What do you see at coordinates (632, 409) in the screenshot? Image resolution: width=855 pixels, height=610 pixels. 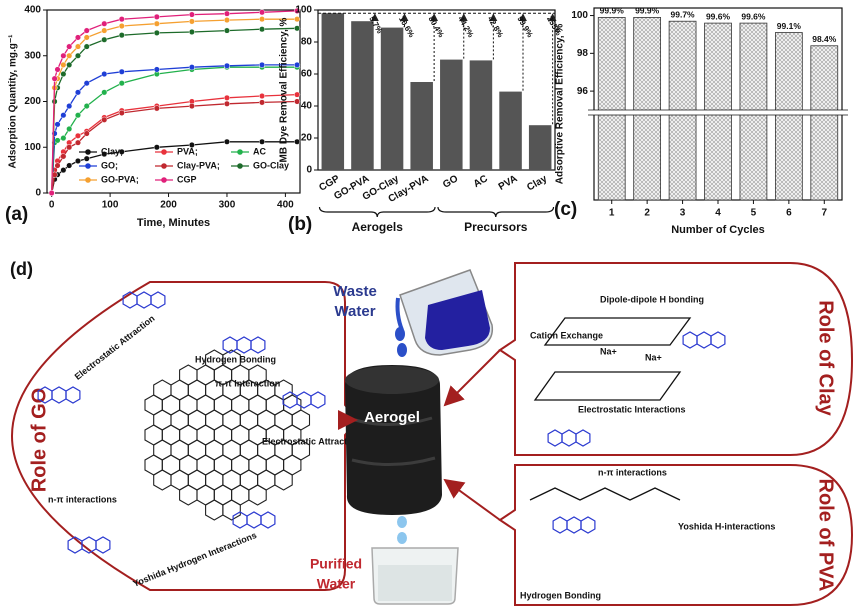 I see `note: Electrostatic Interactions` at bounding box center [632, 409].